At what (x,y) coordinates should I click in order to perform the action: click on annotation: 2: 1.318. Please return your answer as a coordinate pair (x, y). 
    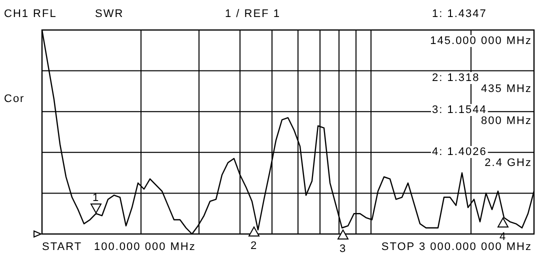
    Looking at the image, I should click on (456, 78).